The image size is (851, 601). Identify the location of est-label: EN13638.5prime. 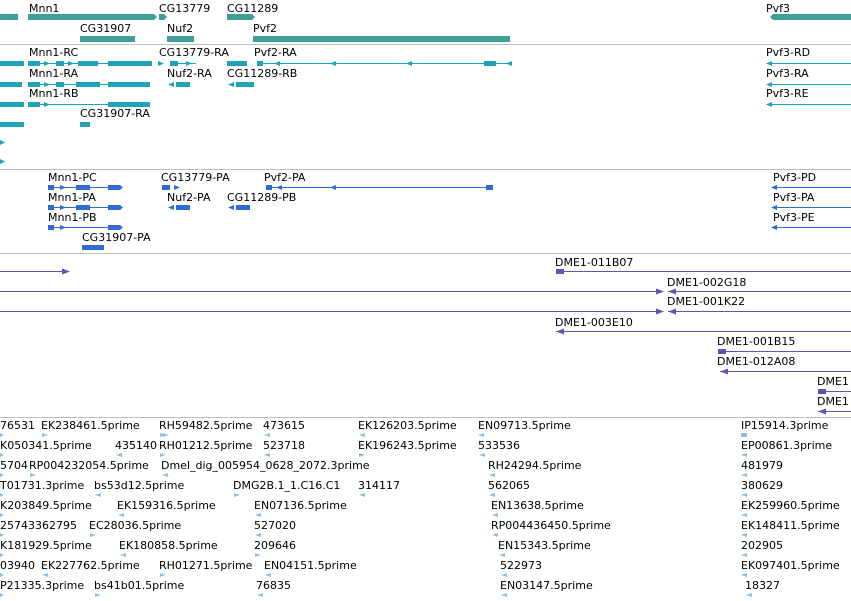
(537, 505).